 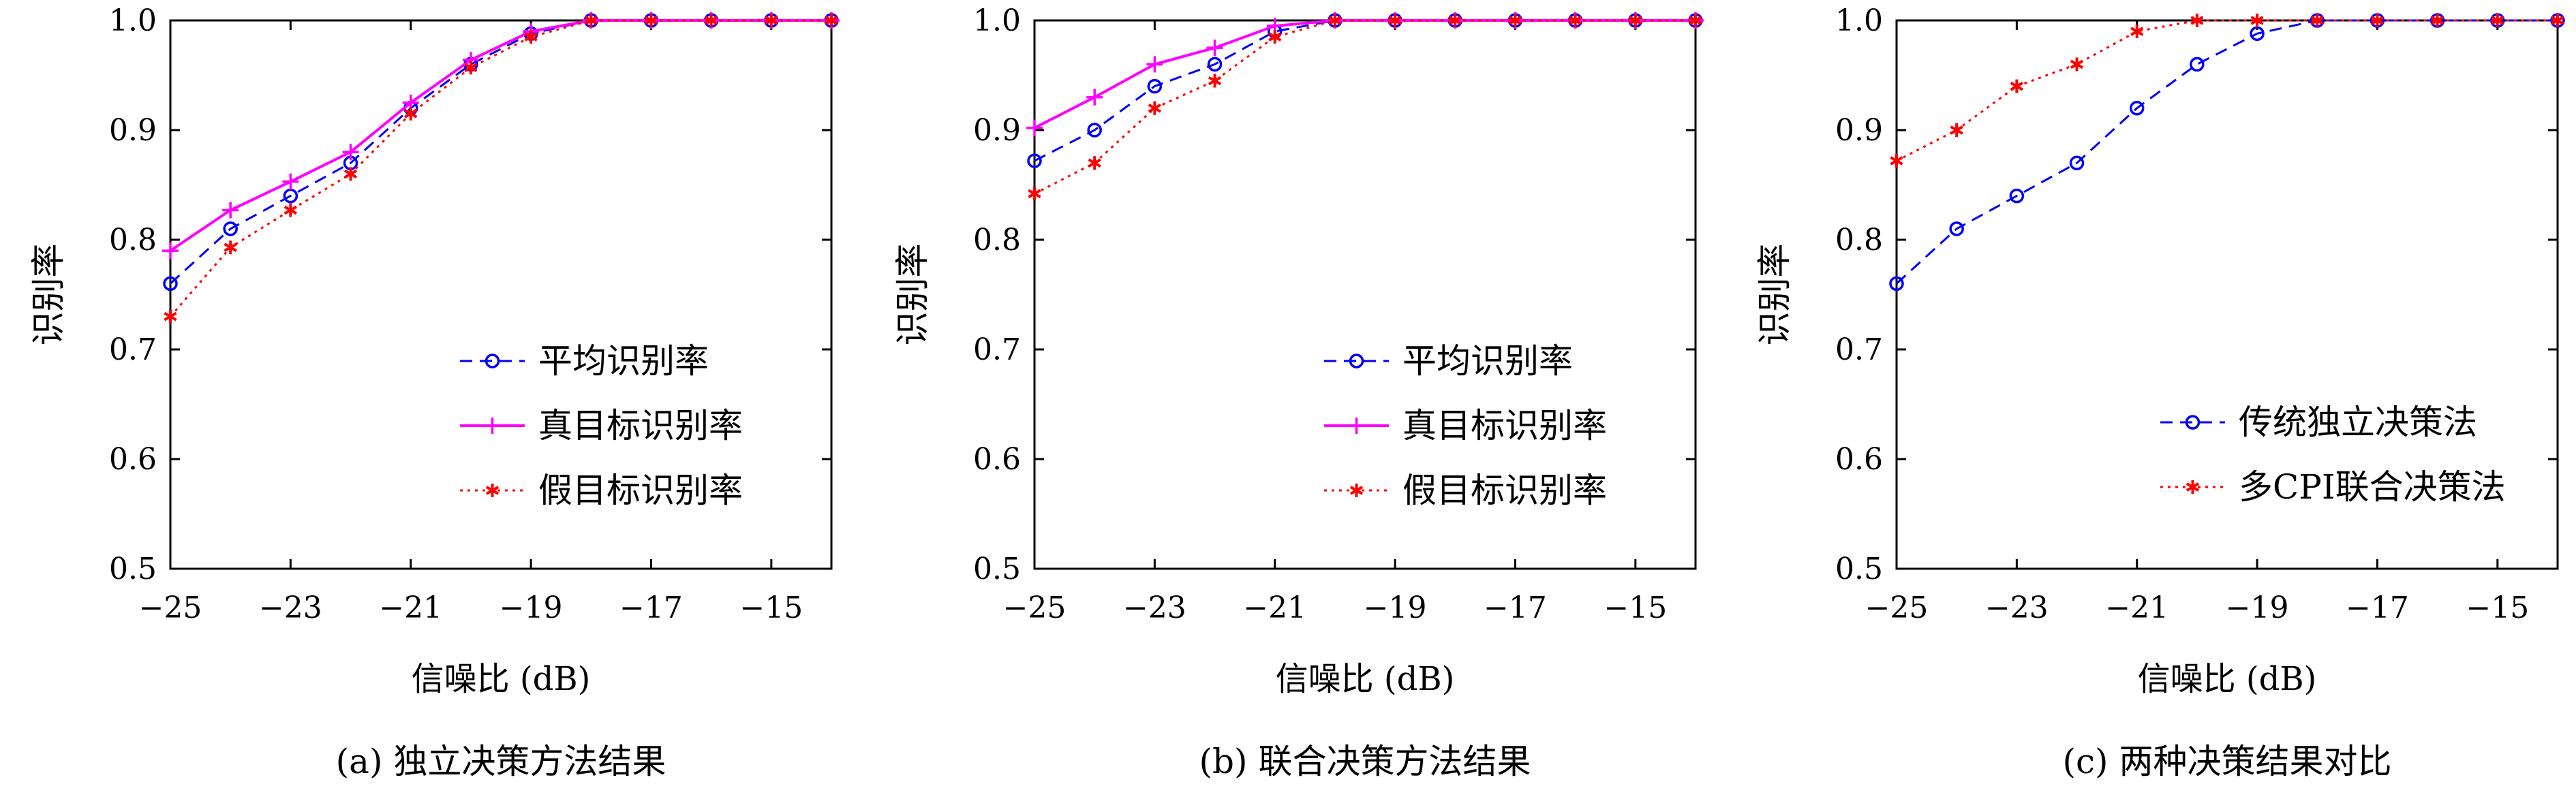 I want to click on x-tick-label: −25, so click(x=1897, y=608).